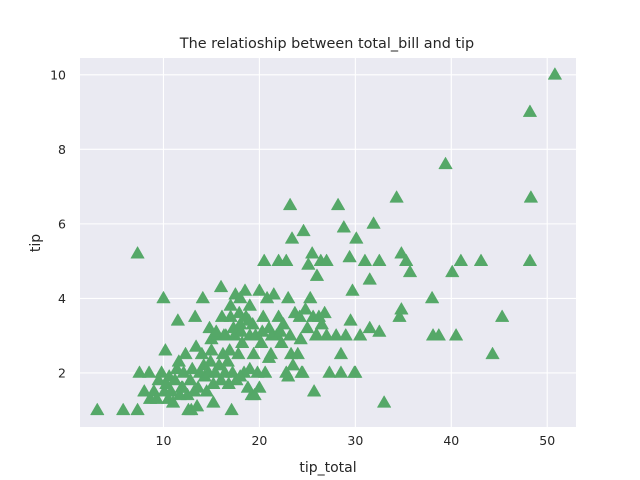 This screenshot has height=480, width=640. What do you see at coordinates (327, 468) in the screenshot?
I see `x-axis-label: tip_total` at bounding box center [327, 468].